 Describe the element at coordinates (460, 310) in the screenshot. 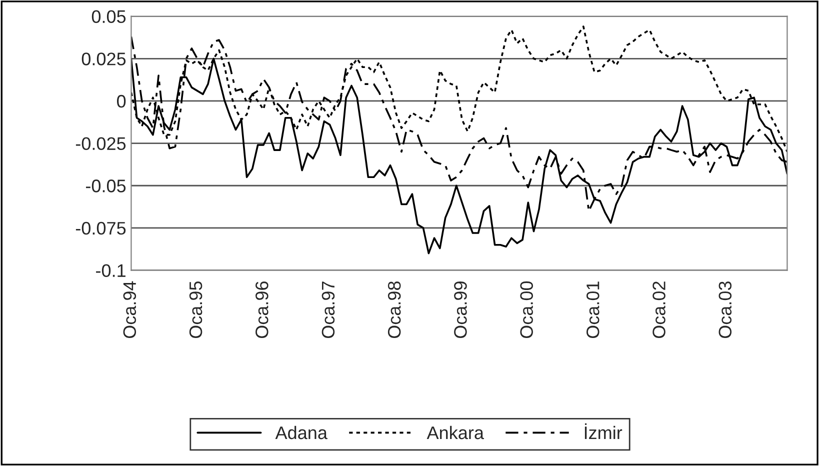

I see `x-tick-label: Oca.99` at that location.